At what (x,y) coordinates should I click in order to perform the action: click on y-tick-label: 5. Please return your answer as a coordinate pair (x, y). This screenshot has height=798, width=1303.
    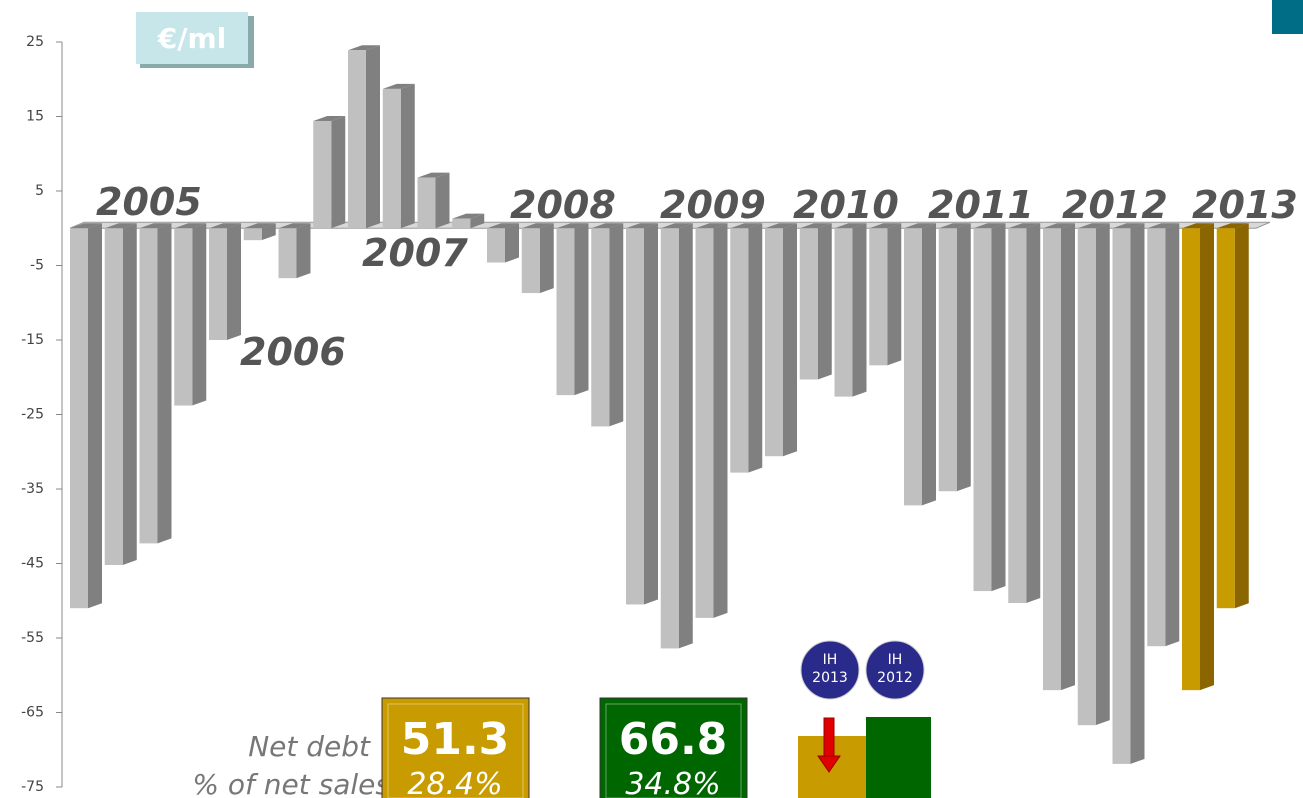
    Looking at the image, I should click on (39, 191).